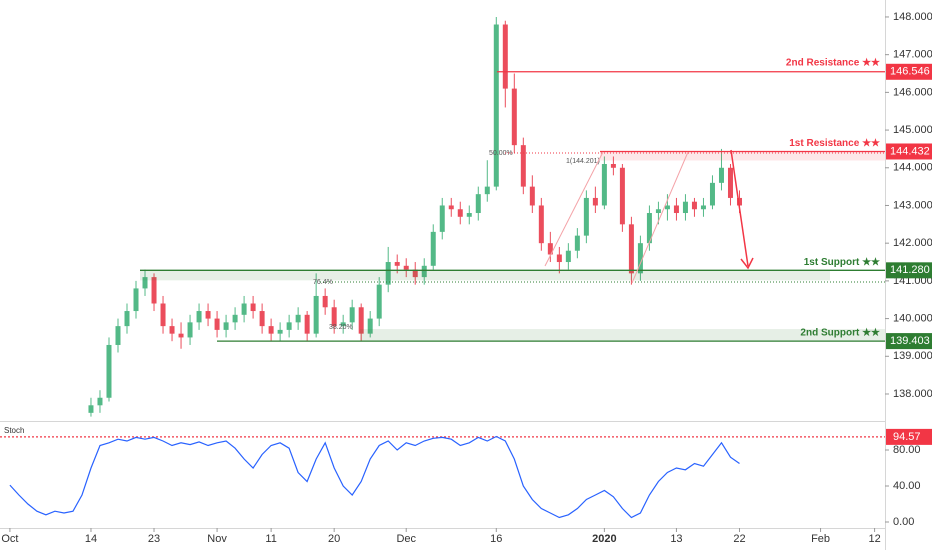 The image size is (932, 550). What do you see at coordinates (341, 327) in the screenshot?
I see `fib-label: 38.20%` at bounding box center [341, 327].